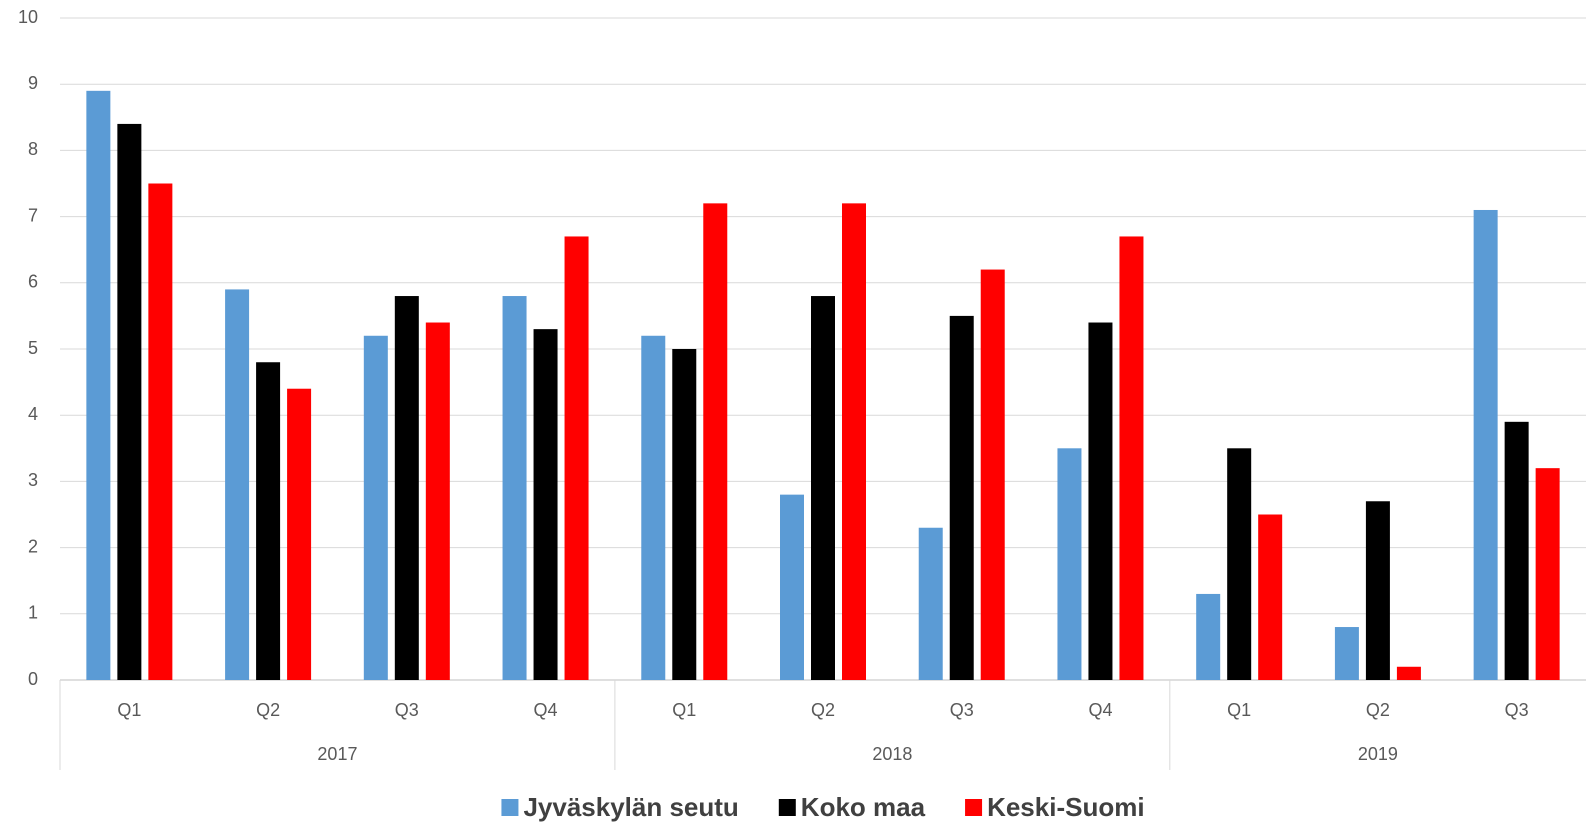  I want to click on y-tick-label: 1, so click(33, 613).